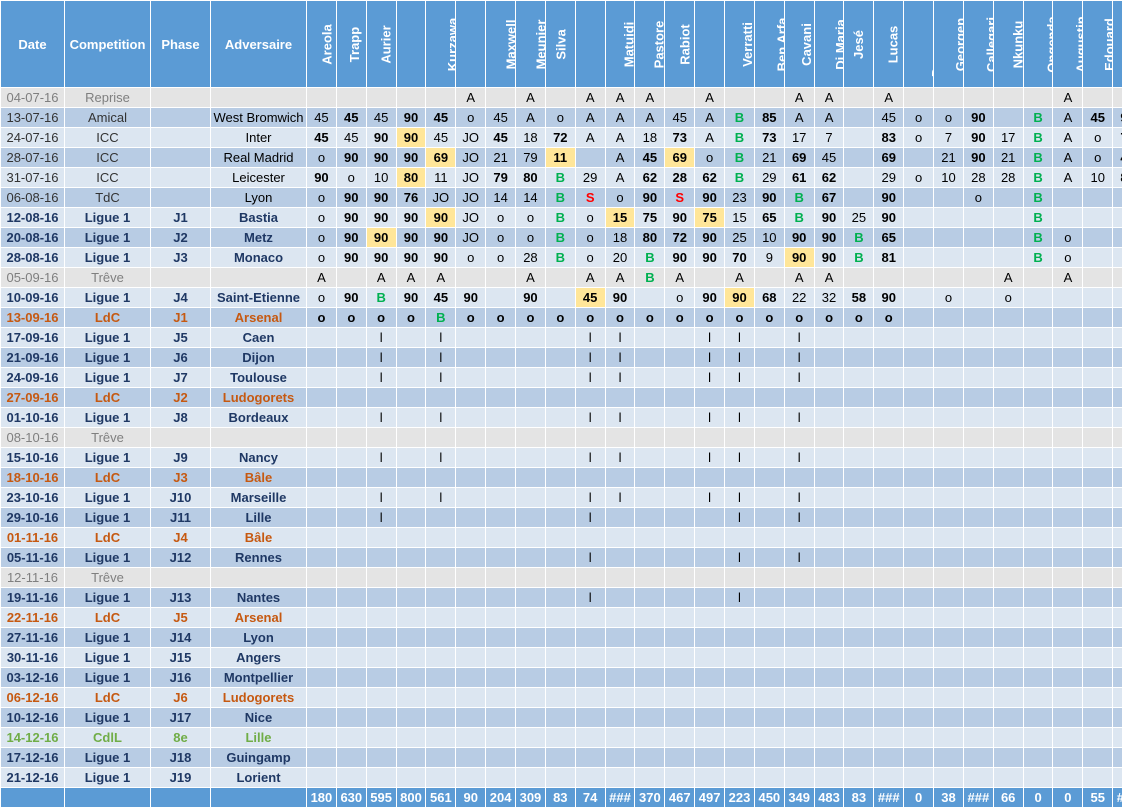 The width and height of the screenshot is (1122, 810). What do you see at coordinates (180, 477) in the screenshot?
I see `cell-phase: J3` at bounding box center [180, 477].